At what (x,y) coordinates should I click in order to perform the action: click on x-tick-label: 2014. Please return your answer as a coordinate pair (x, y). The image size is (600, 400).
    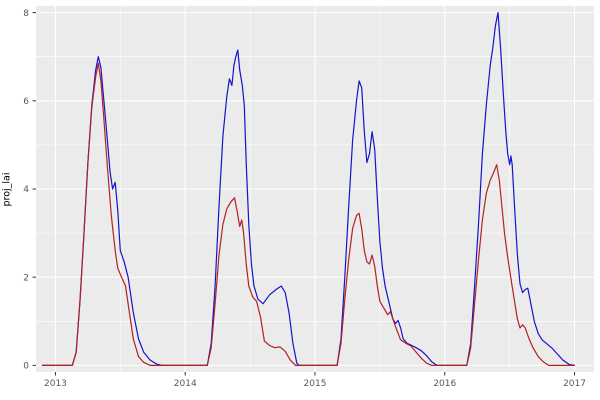
    Looking at the image, I should click on (185, 384).